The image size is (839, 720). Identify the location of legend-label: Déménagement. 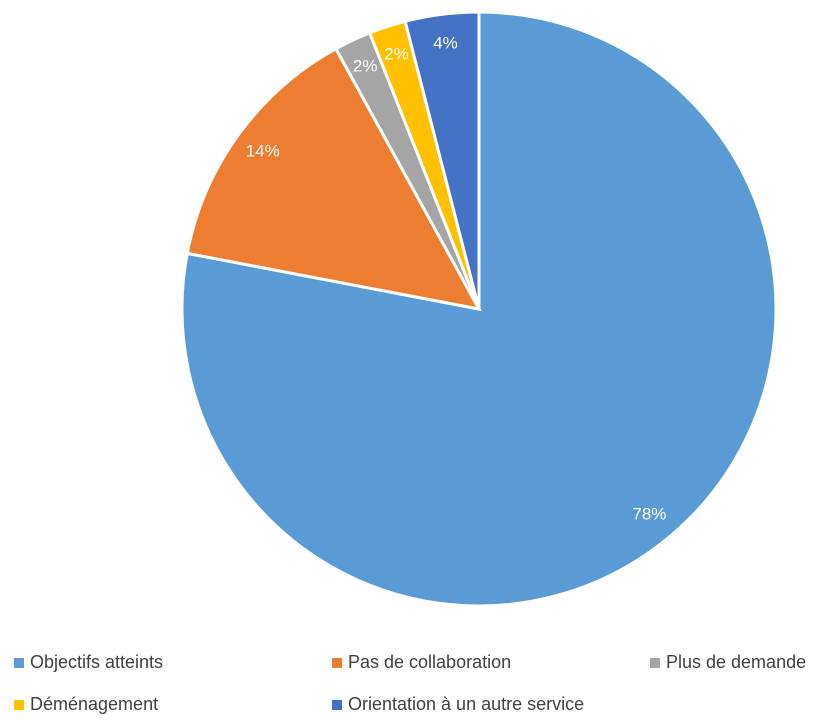
(94, 704).